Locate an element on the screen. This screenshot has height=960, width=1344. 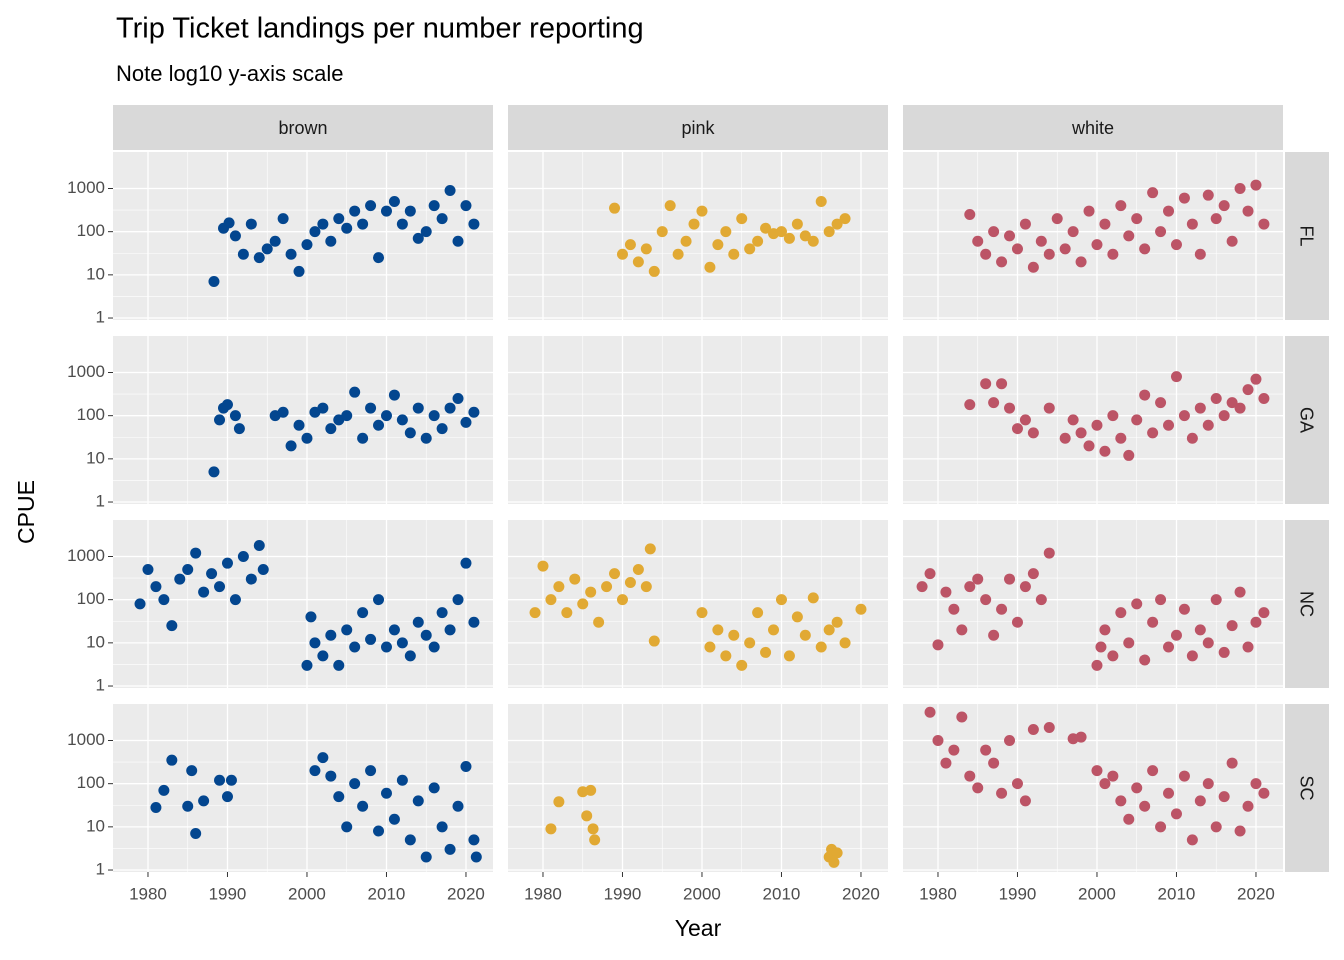
y-axis-label: CPUE is located at coordinates (26, 512).